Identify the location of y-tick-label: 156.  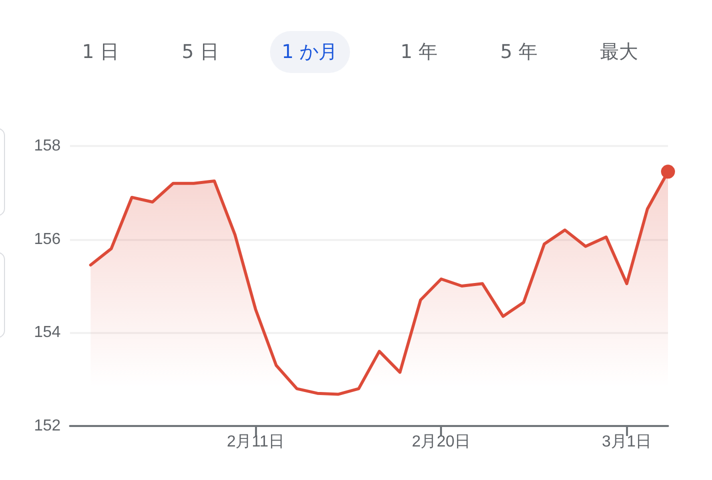
(47, 239).